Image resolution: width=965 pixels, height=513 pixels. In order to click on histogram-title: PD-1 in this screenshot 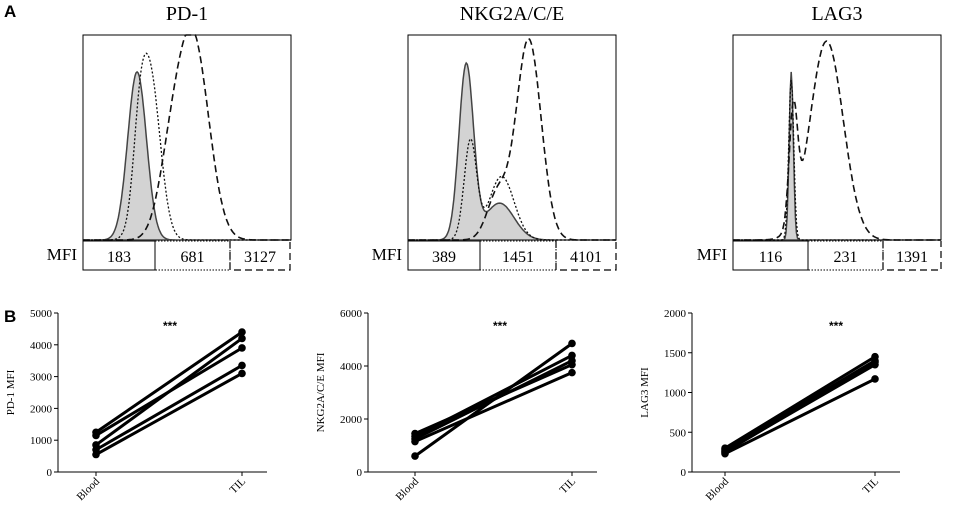, I will do `click(187, 14)`.